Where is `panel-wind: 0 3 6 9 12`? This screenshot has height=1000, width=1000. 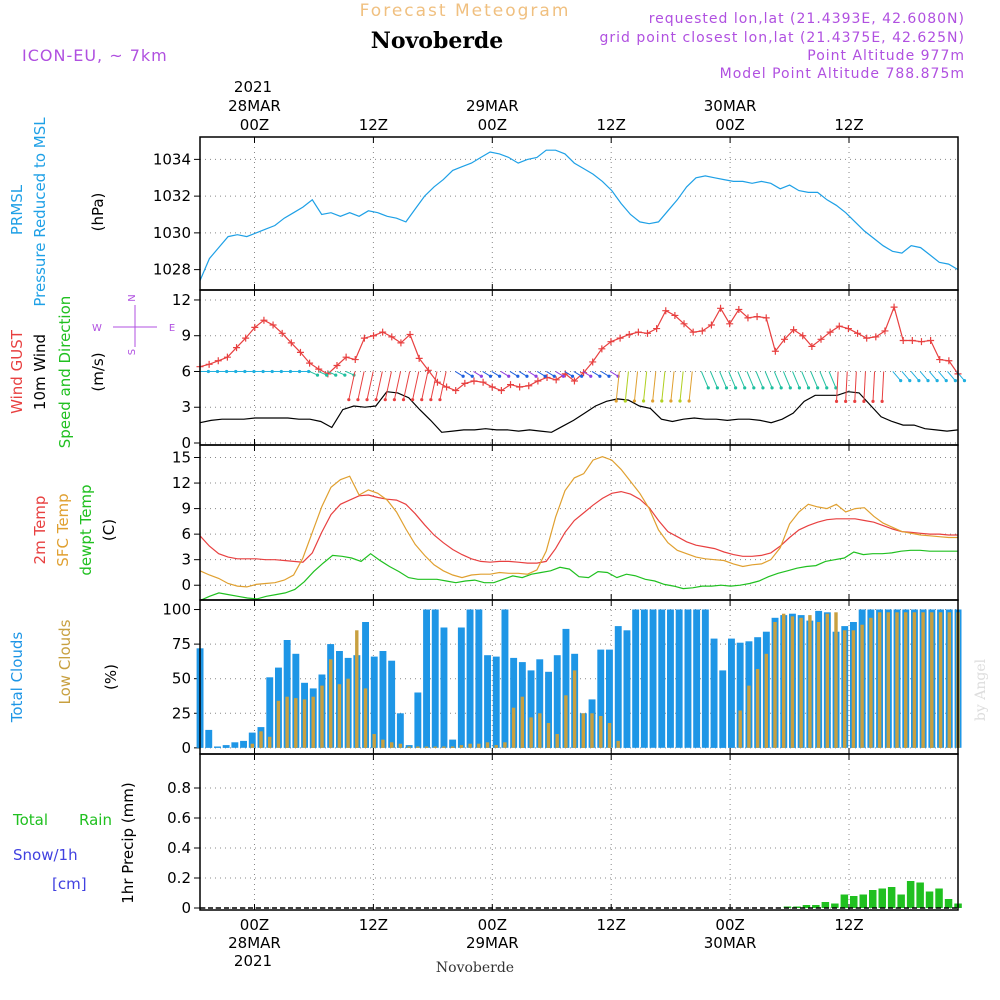
panel-wind: 0 3 6 9 12 is located at coordinates (569, 370).